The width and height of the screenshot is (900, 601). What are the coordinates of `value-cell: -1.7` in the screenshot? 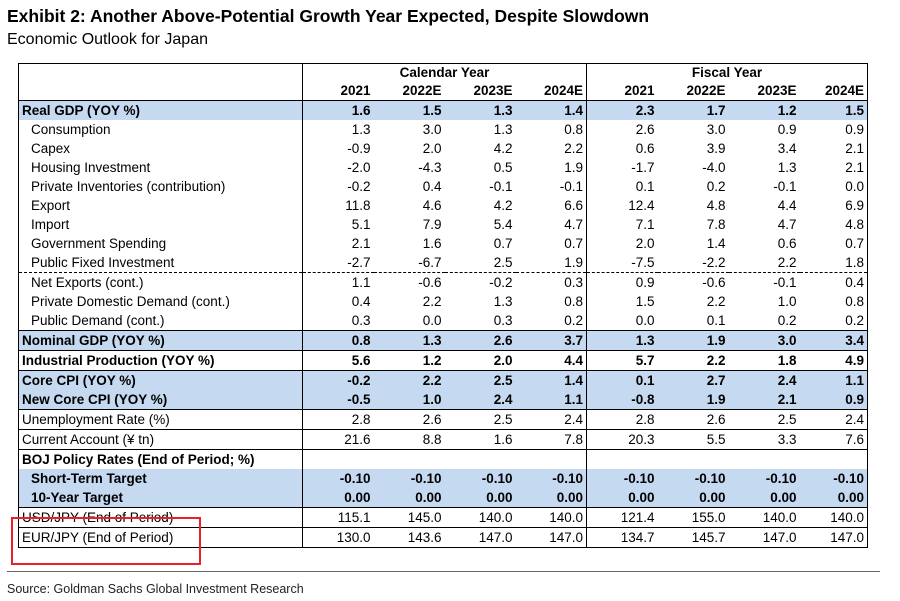 It's located at (643, 167).